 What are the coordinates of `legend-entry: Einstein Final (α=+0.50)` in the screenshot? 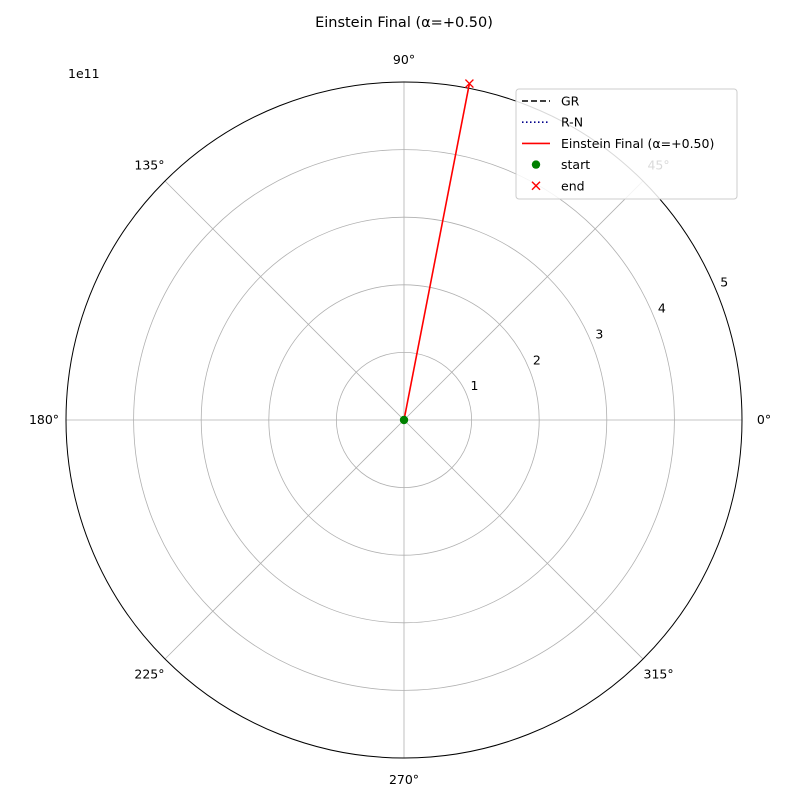 It's located at (618, 143).